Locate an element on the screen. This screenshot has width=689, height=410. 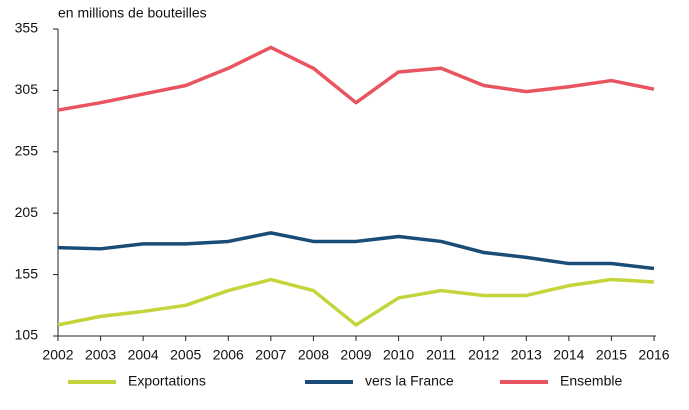
x-tick-label: 2007 is located at coordinates (270, 355).